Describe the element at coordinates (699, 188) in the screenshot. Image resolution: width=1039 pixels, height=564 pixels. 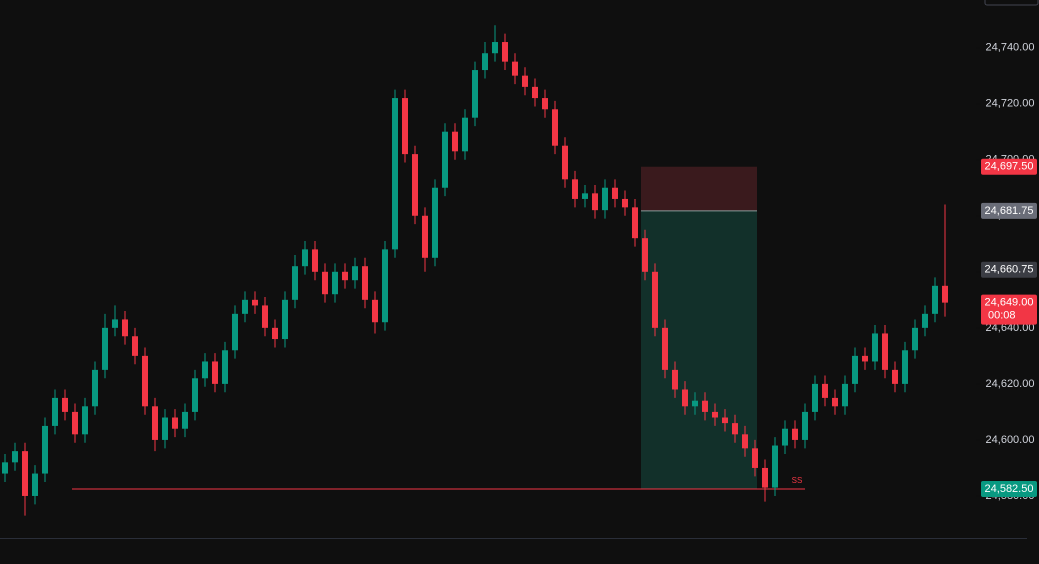
I see `stop-zone` at that location.